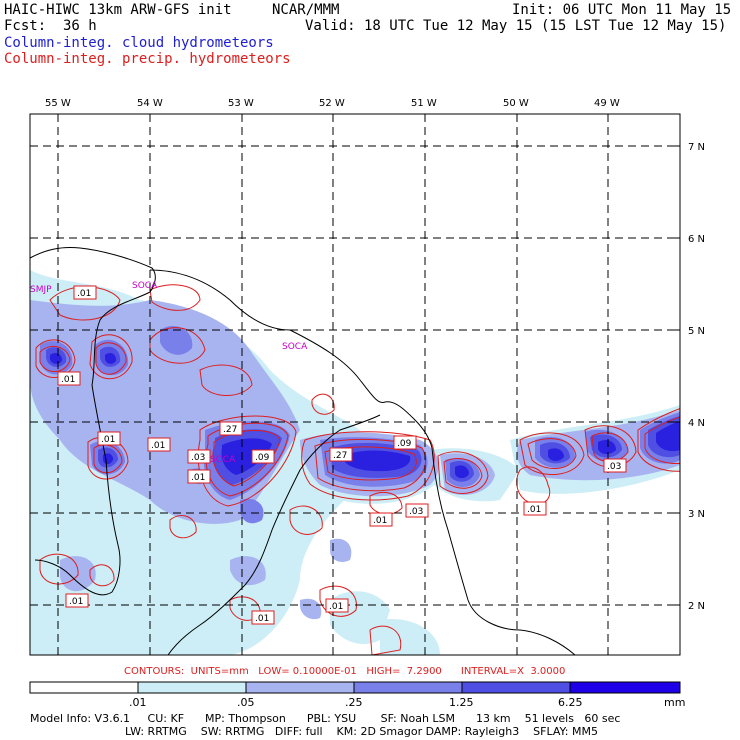  I want to click on lon-label: 55 W, so click(58, 103).